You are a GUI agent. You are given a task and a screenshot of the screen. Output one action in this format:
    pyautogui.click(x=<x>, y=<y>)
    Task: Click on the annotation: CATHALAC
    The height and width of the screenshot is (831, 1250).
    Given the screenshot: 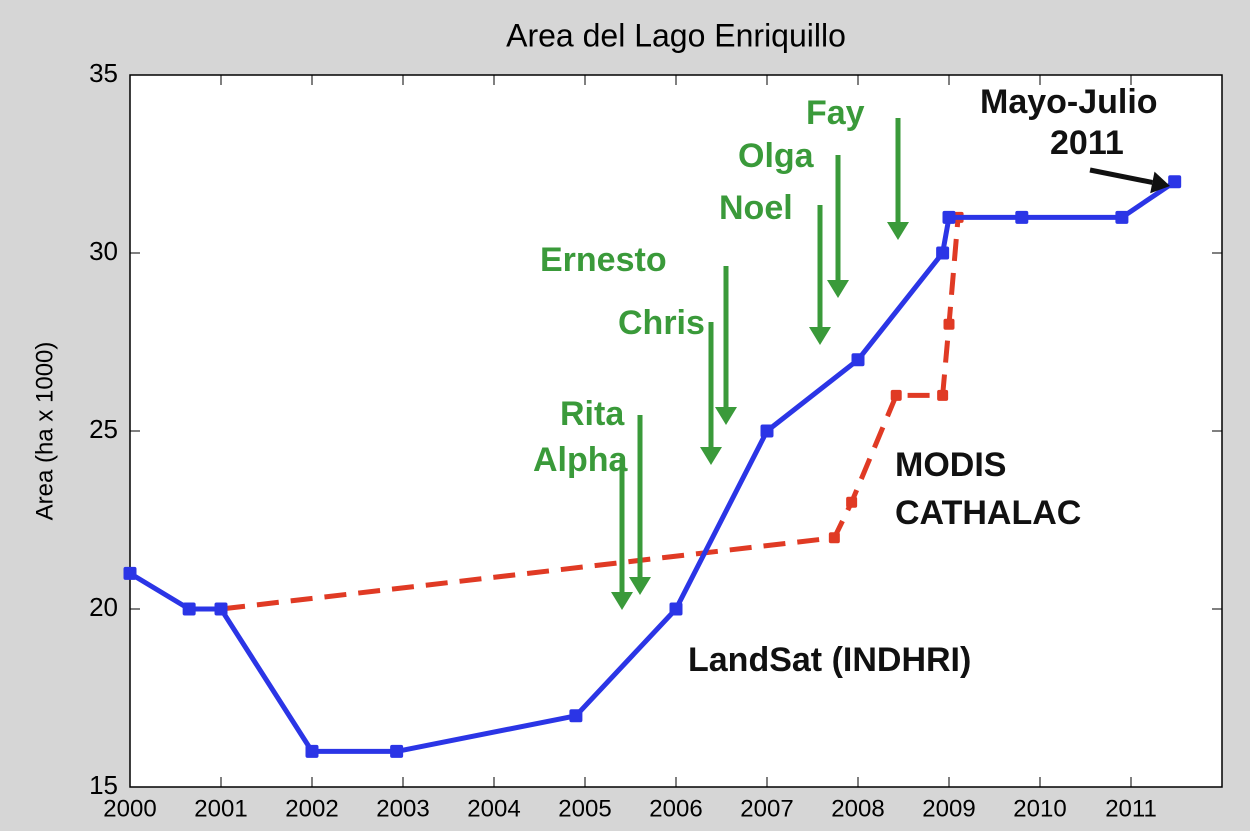 What is the action you would take?
    pyautogui.click(x=988, y=513)
    